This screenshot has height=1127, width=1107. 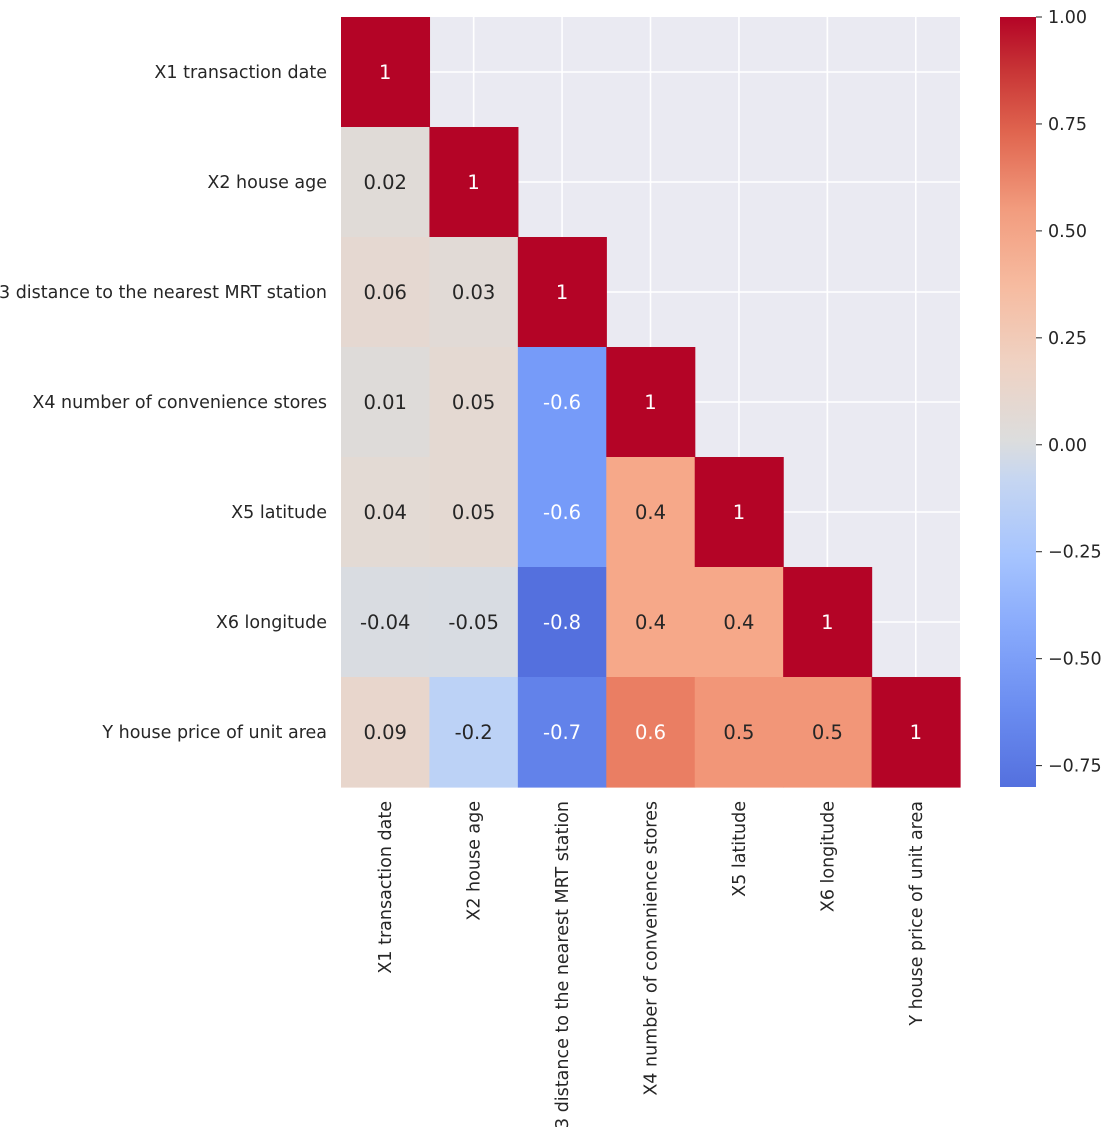 I want to click on x-tick-label-x4-number-of-convenience-stores: X4 number of convenience stores, so click(x=652, y=948).